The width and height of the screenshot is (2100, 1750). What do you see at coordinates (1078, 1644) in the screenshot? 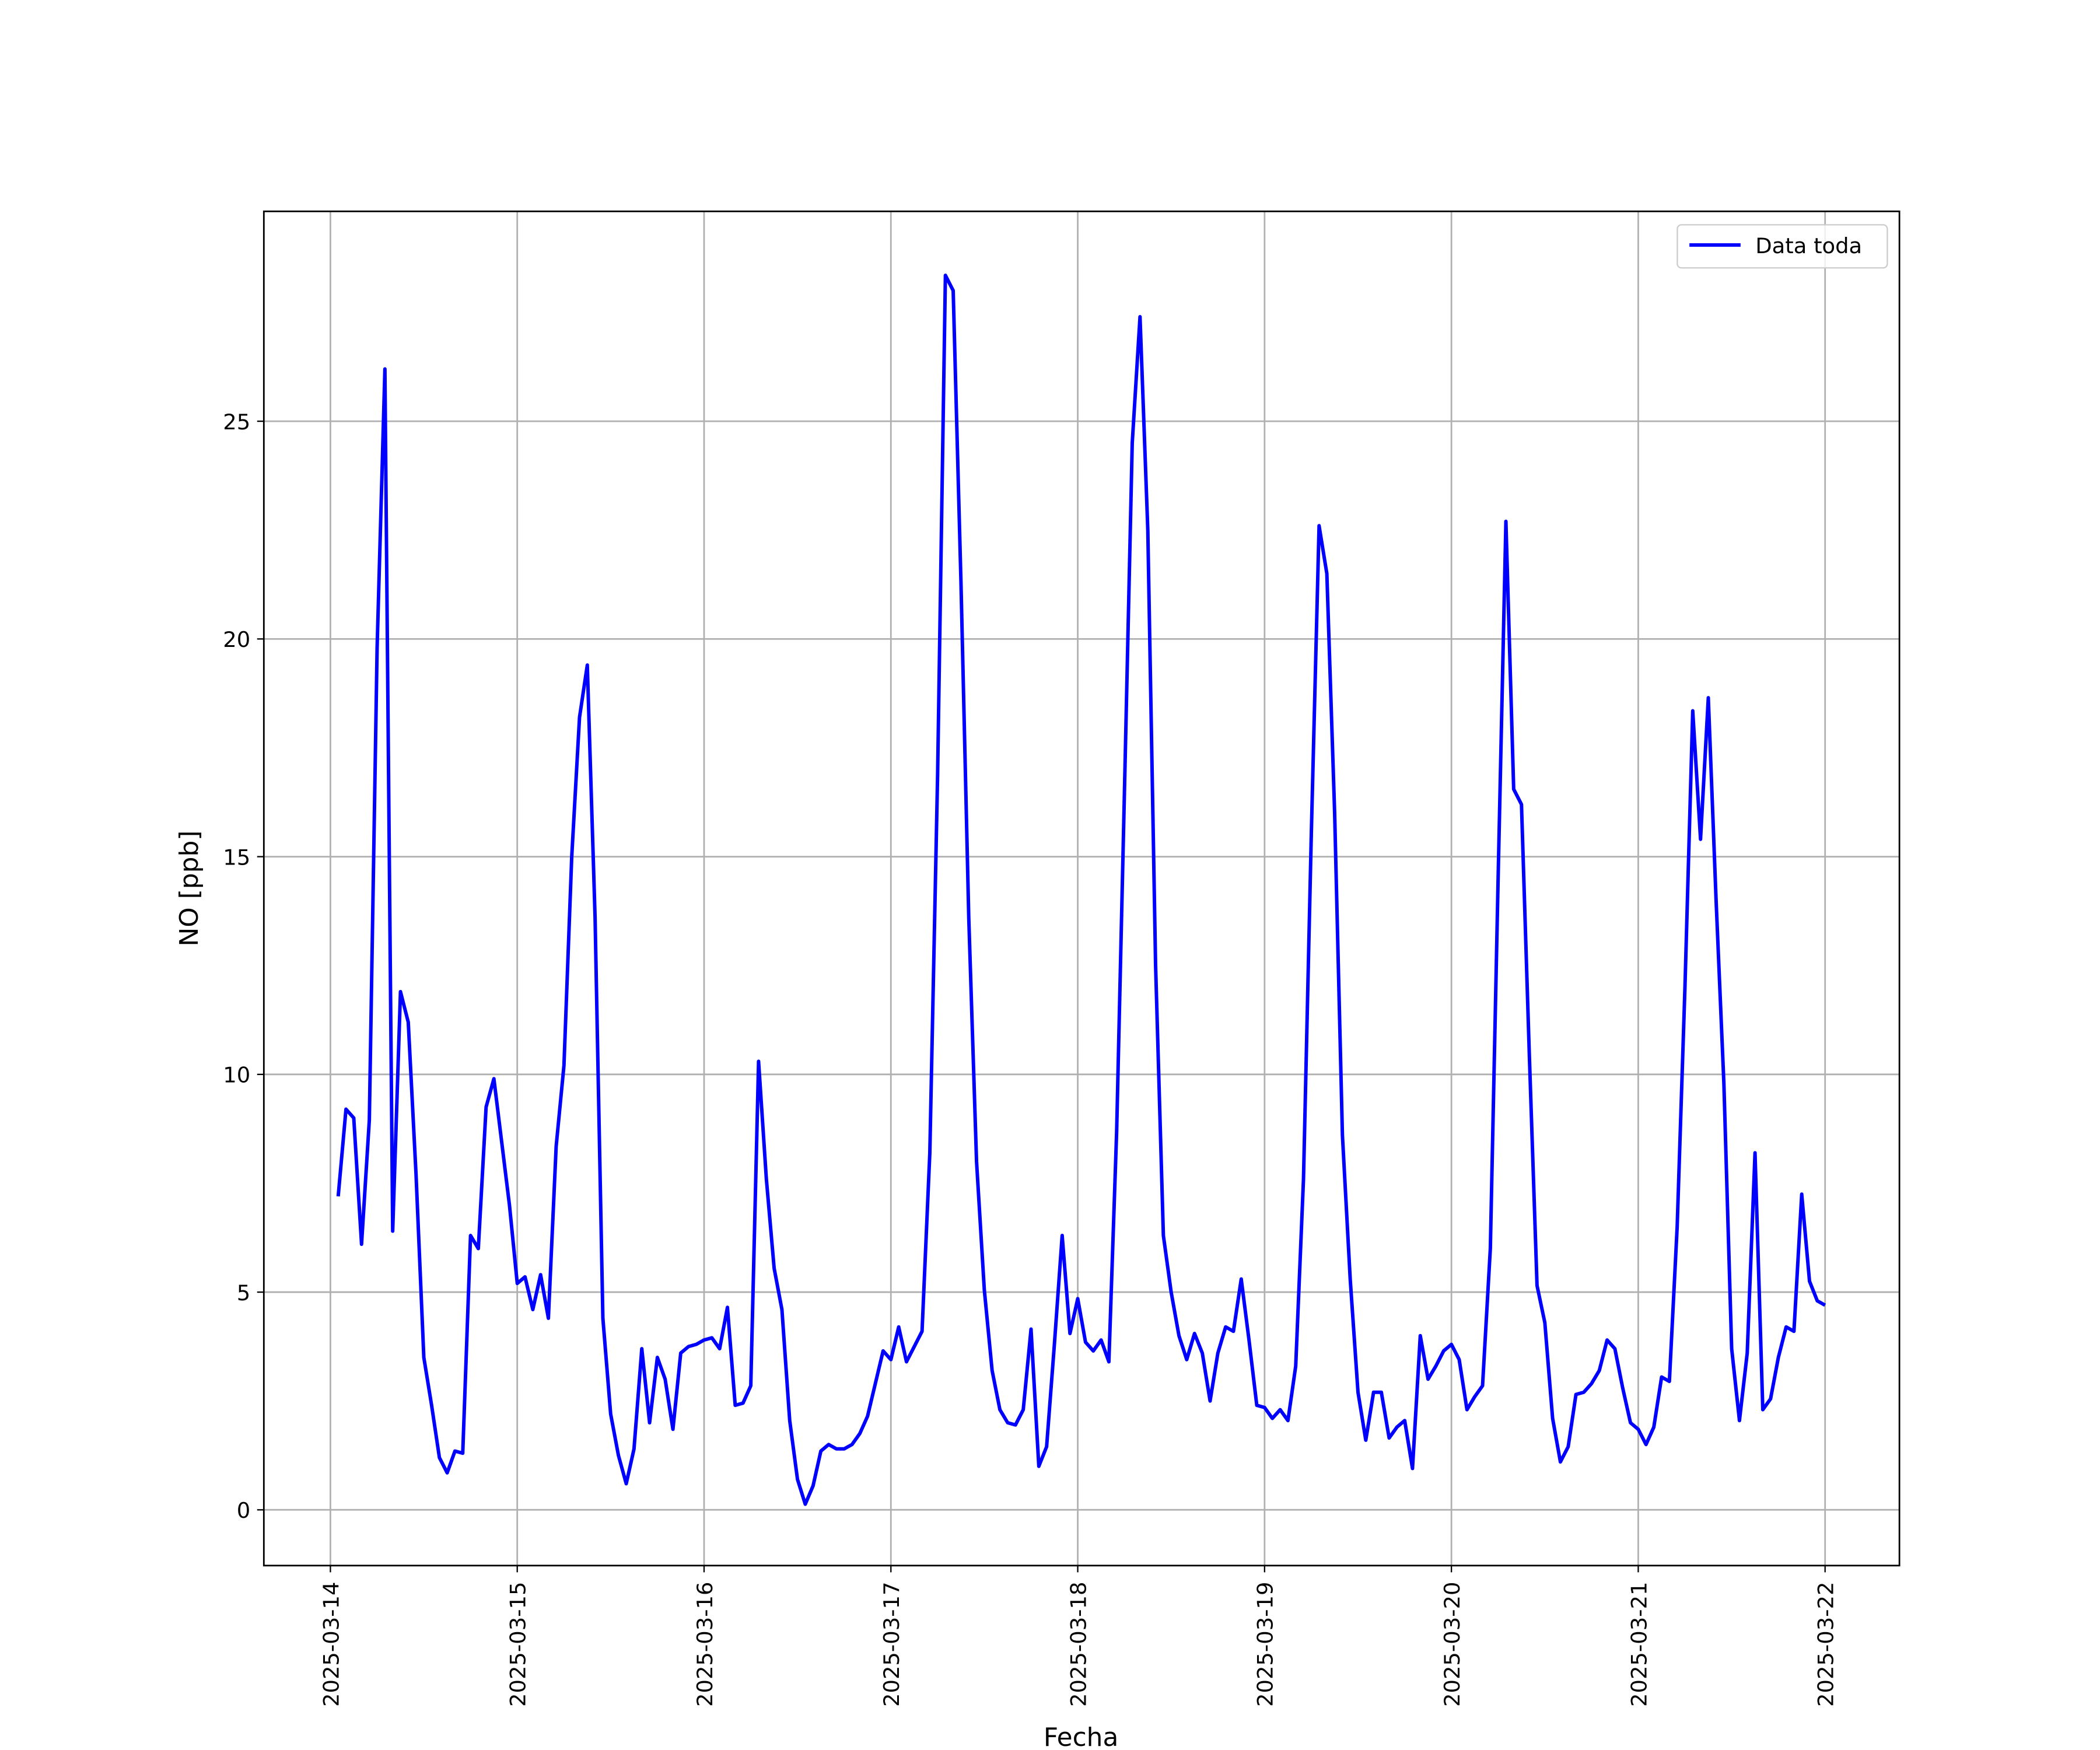
I see `x-tick-label: 2025-03-18` at bounding box center [1078, 1644].